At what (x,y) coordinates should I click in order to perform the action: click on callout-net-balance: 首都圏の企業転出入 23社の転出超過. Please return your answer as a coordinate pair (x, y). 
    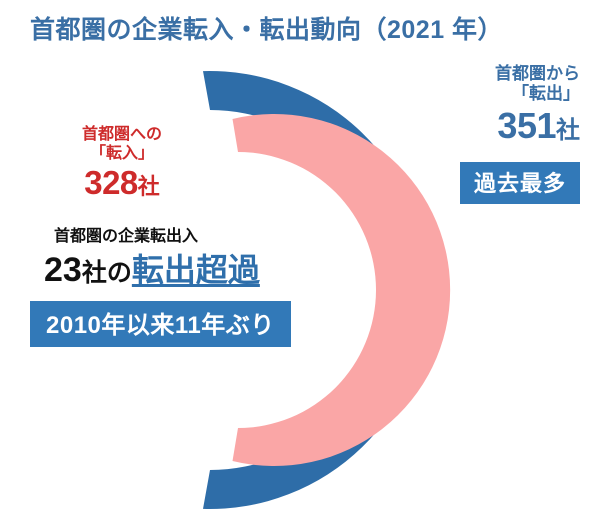
    Looking at the image, I should click on (152, 259).